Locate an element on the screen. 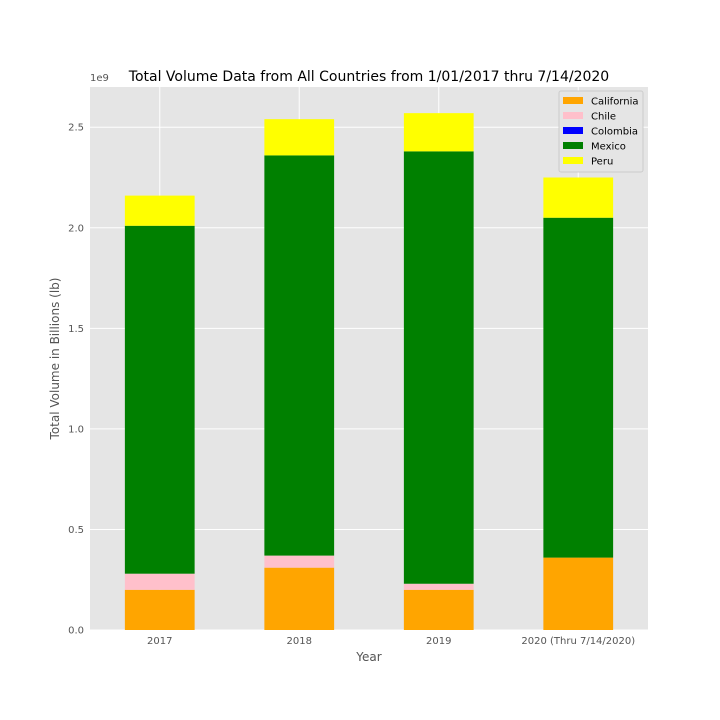  y-tick-label: 2.5 is located at coordinates (76, 128).